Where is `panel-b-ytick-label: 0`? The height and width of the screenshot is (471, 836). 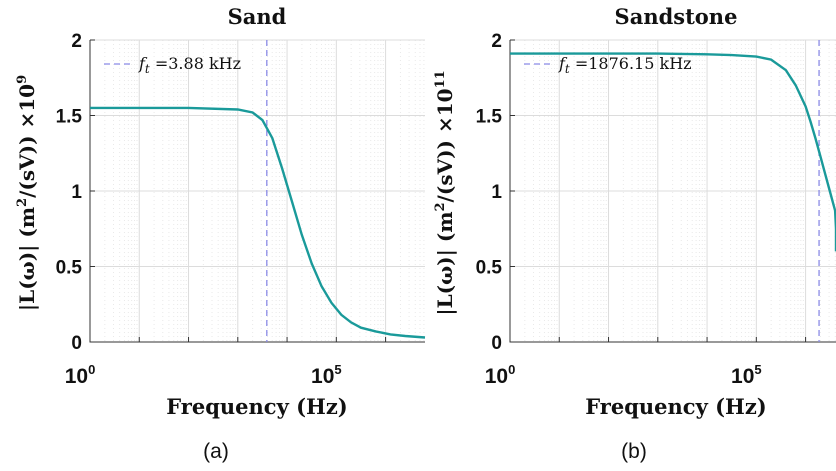 panel-b-ytick-label: 0 is located at coordinates (496, 343).